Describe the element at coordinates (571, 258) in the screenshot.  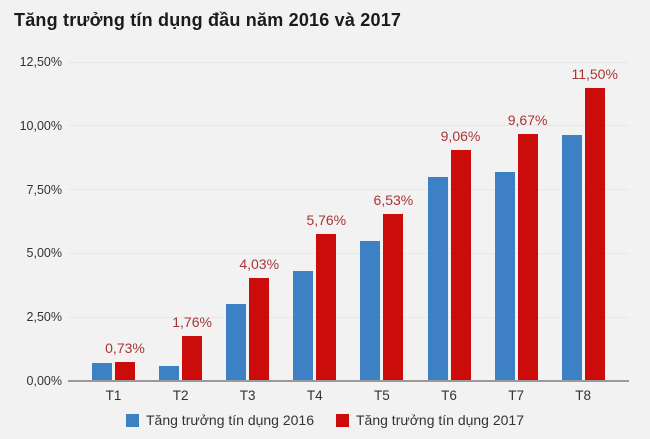
I see `bar-2016-T8` at that location.